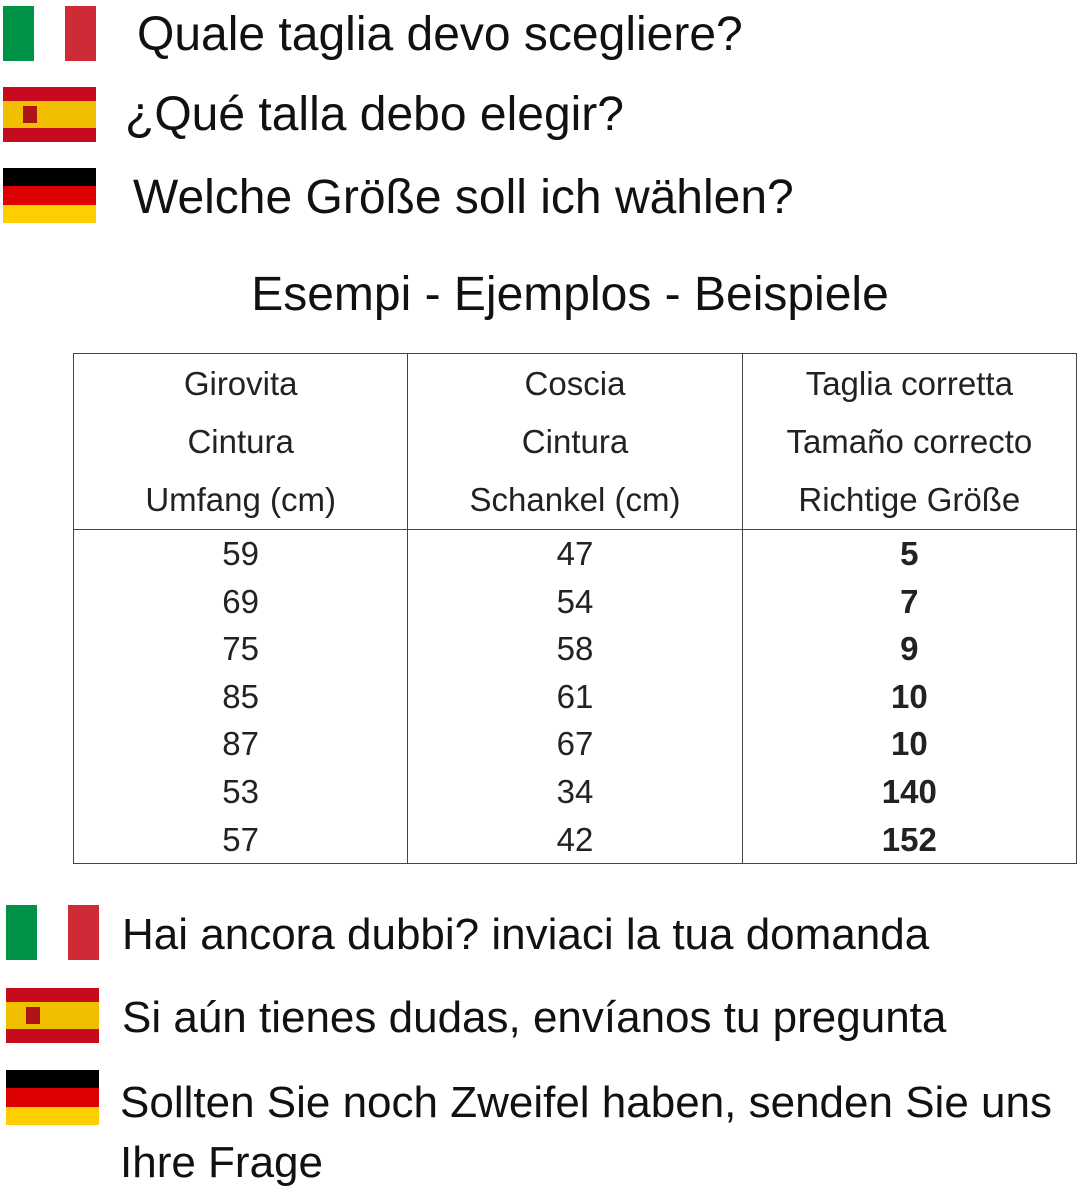 The width and height of the screenshot is (1080, 1193). I want to click on table-cell: 54, so click(575, 601).